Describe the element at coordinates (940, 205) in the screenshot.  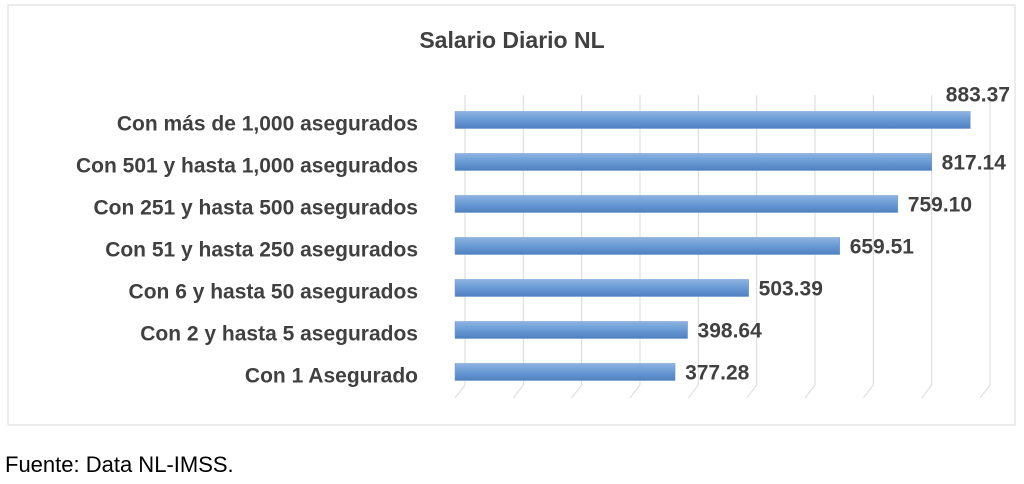
I see `value-label: 759.10` at that location.